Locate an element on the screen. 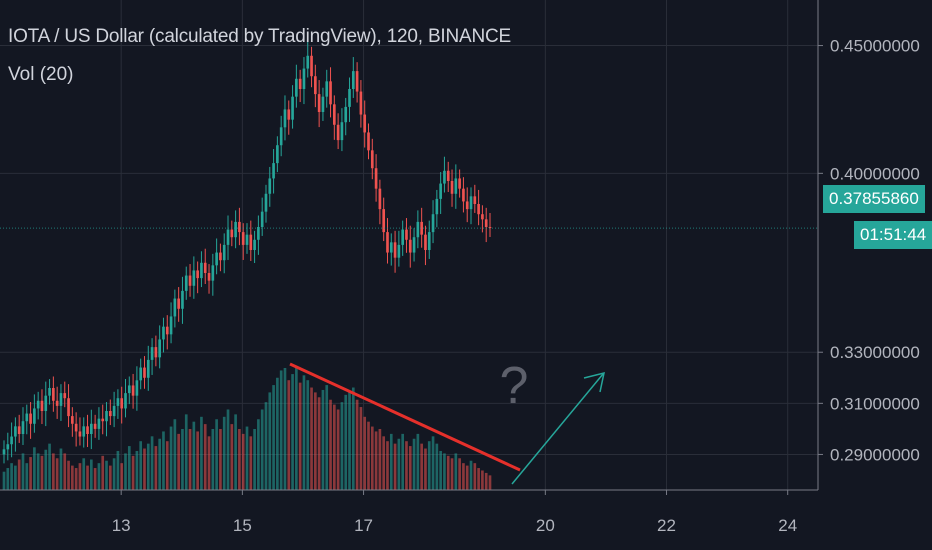 This screenshot has width=932, height=550. volume-label: Vol (20) is located at coordinates (41, 74).